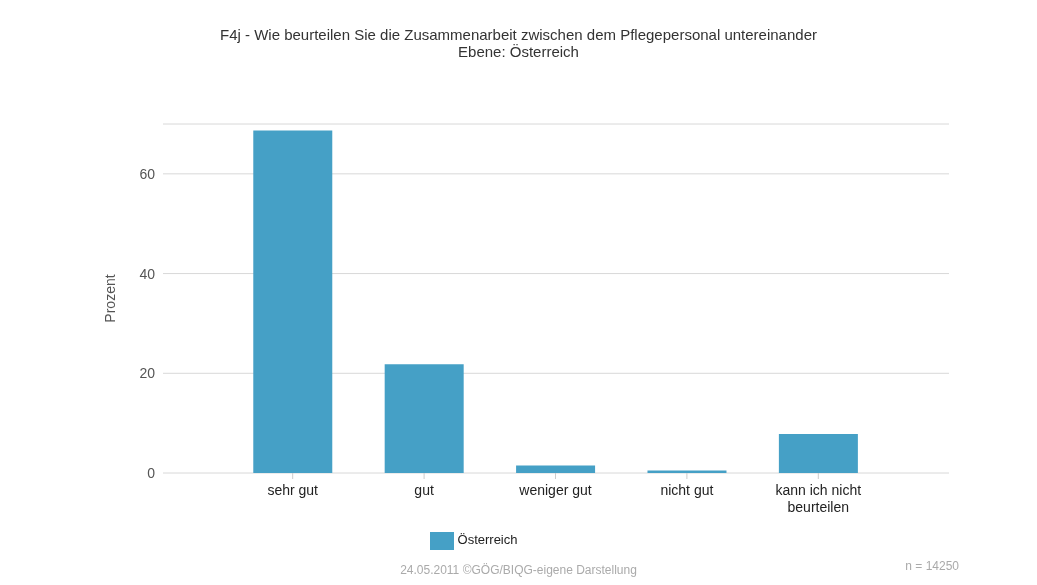 The image size is (1037, 585). I want to click on legend-label: Österreich, so click(487, 540).